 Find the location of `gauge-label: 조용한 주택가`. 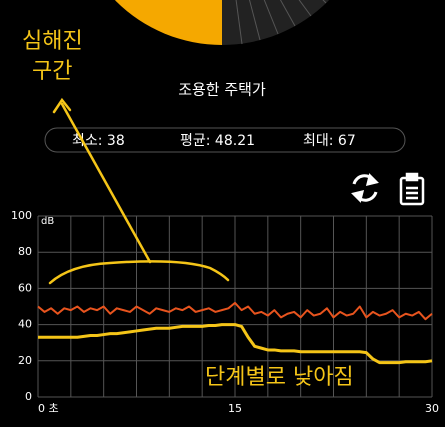

gauge-label: 조용한 주택가 is located at coordinates (222, 90).